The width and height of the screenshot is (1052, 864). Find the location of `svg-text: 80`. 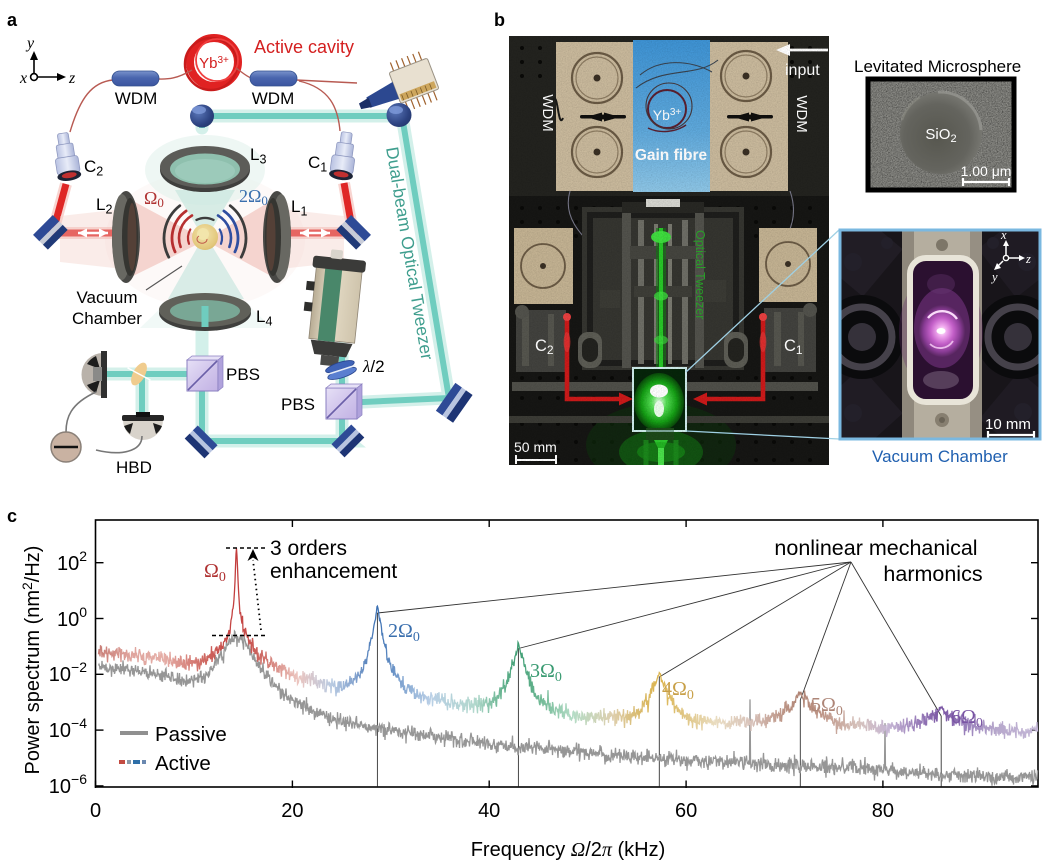

svg-text: 80 is located at coordinates (883, 811).